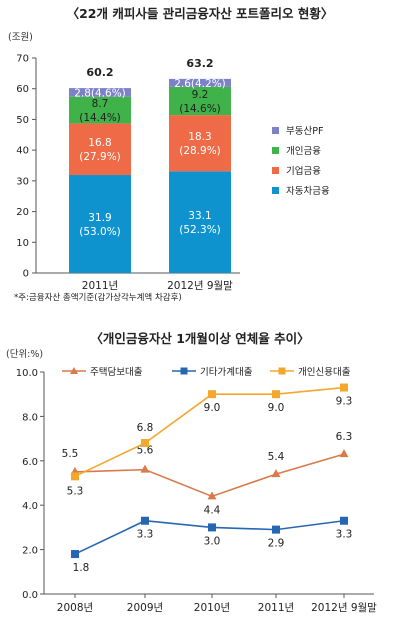 Image resolution: width=400 pixels, height=623 pixels. I want to click on x-category-label: 2010년, so click(212, 608).